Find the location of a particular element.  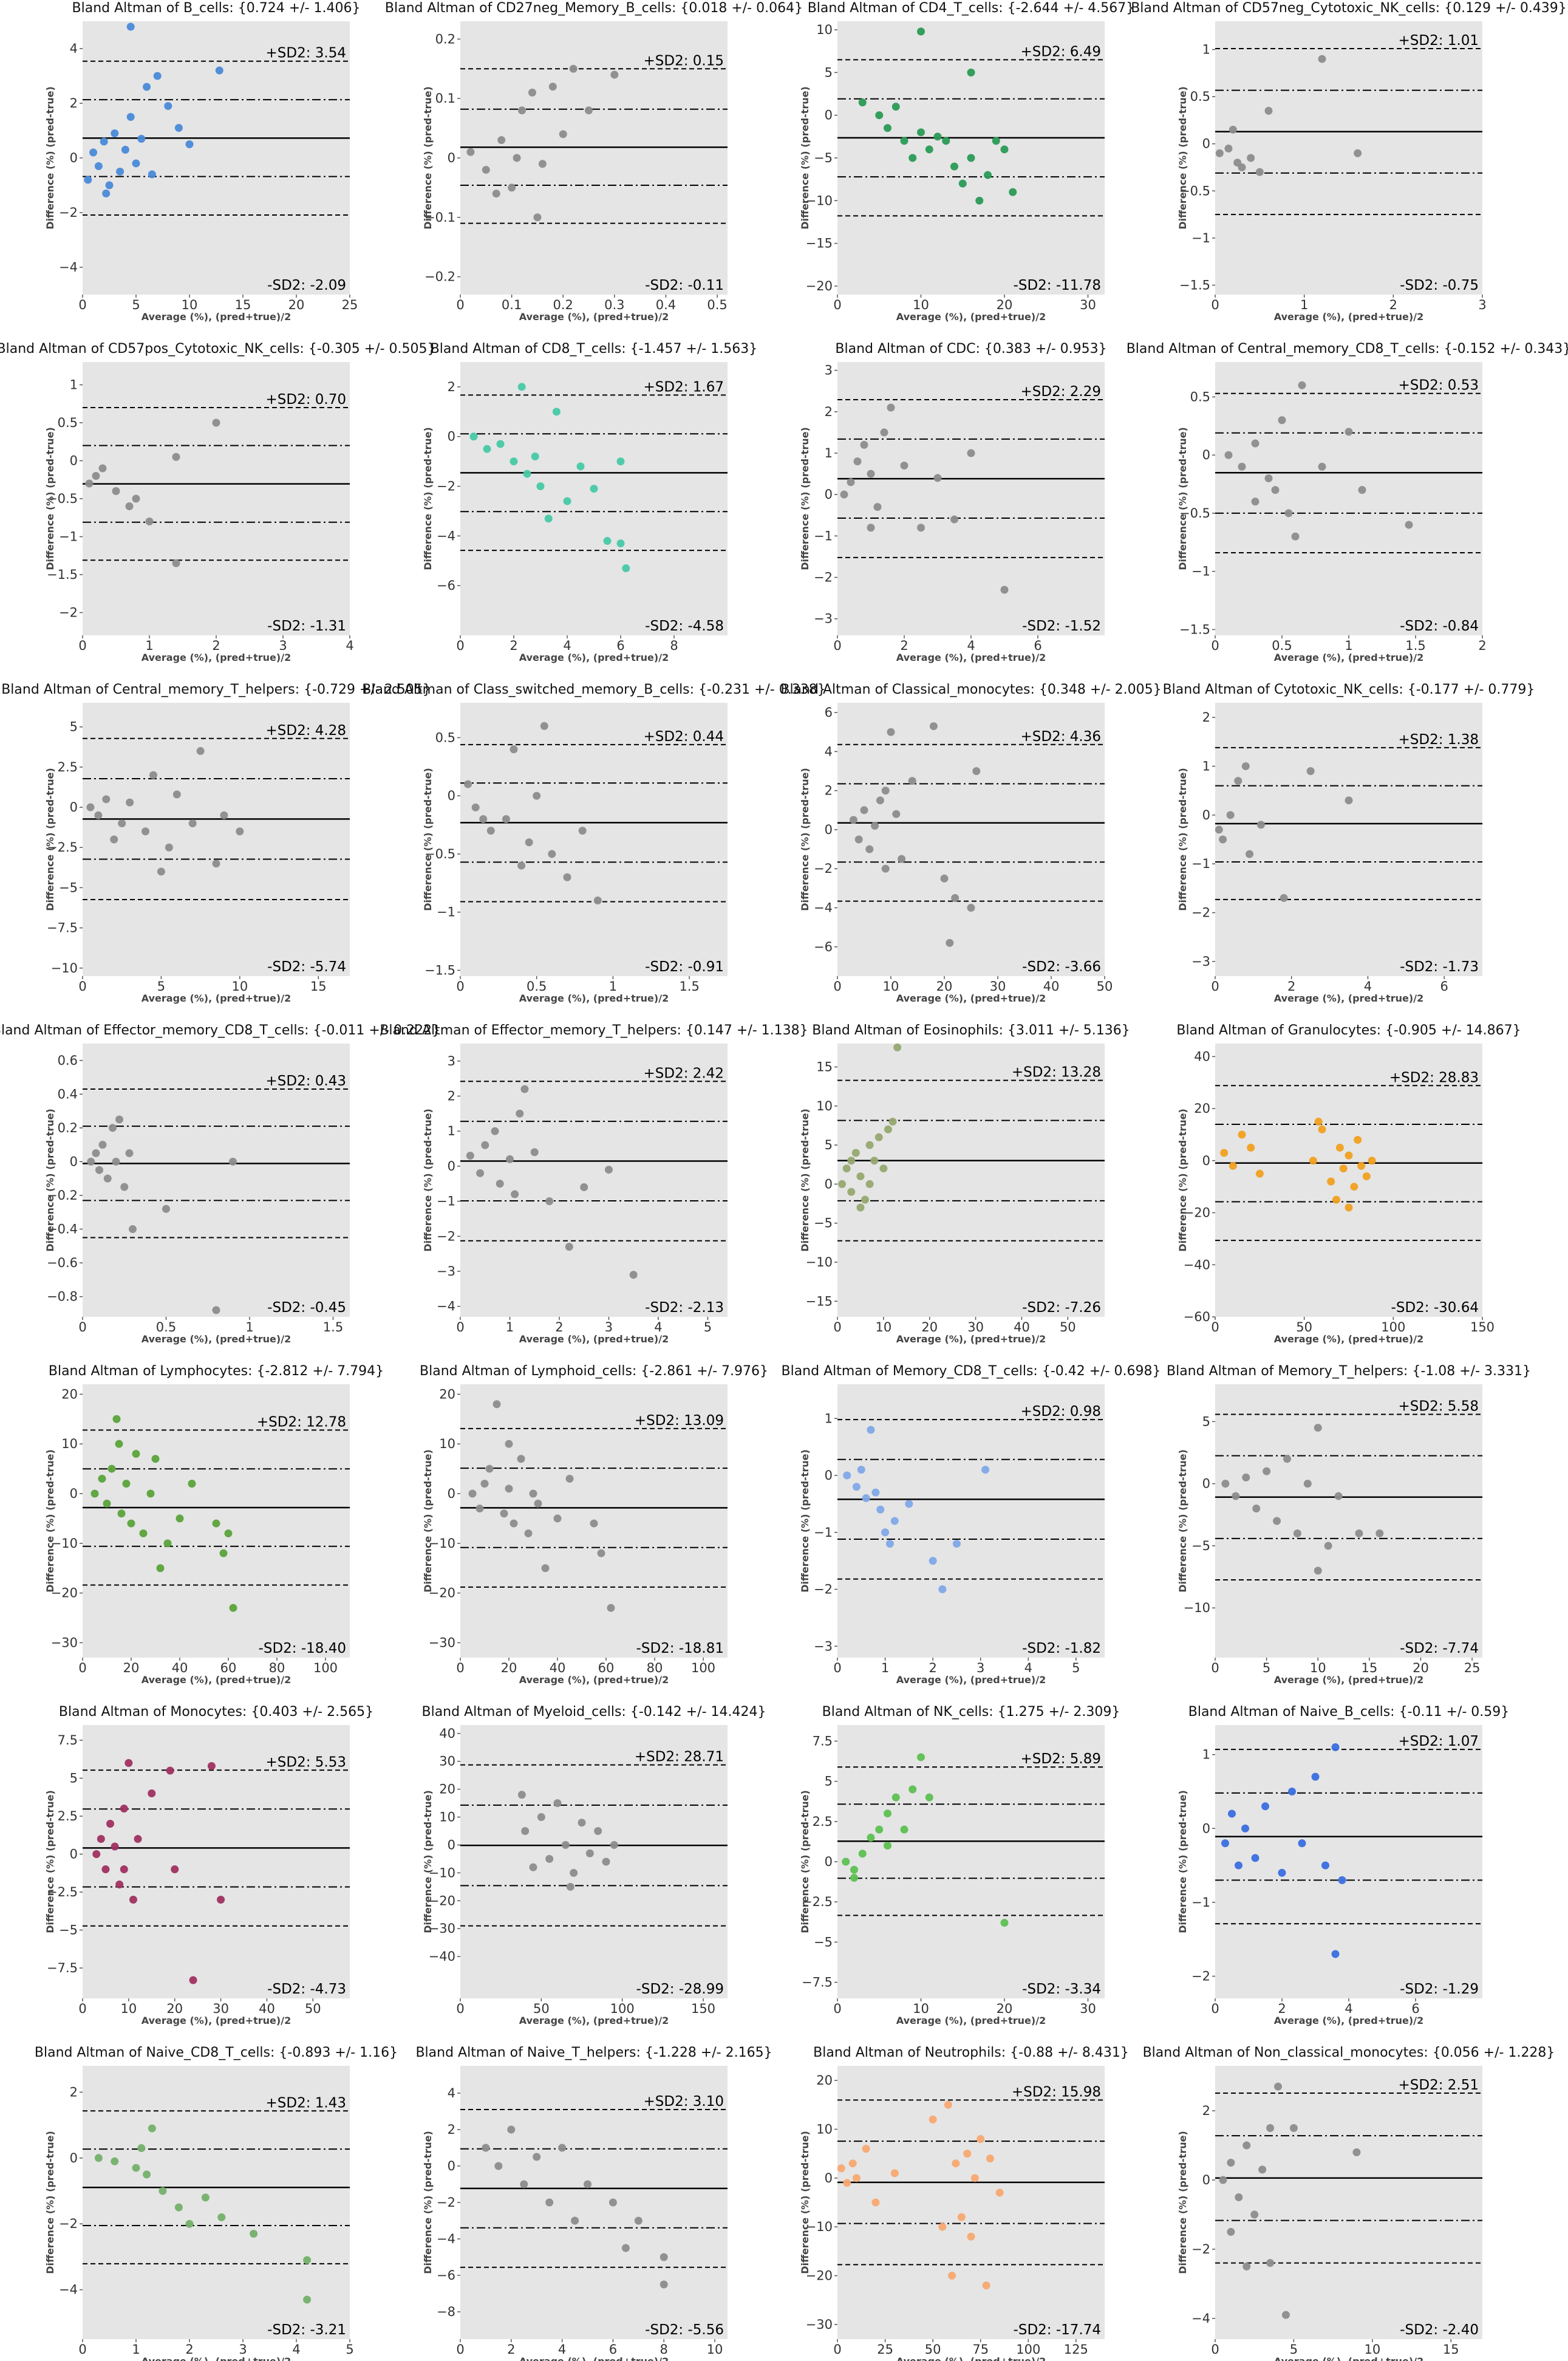

x-axis-label: Average (%), (pred+true)/2 is located at coordinates (594, 2020).